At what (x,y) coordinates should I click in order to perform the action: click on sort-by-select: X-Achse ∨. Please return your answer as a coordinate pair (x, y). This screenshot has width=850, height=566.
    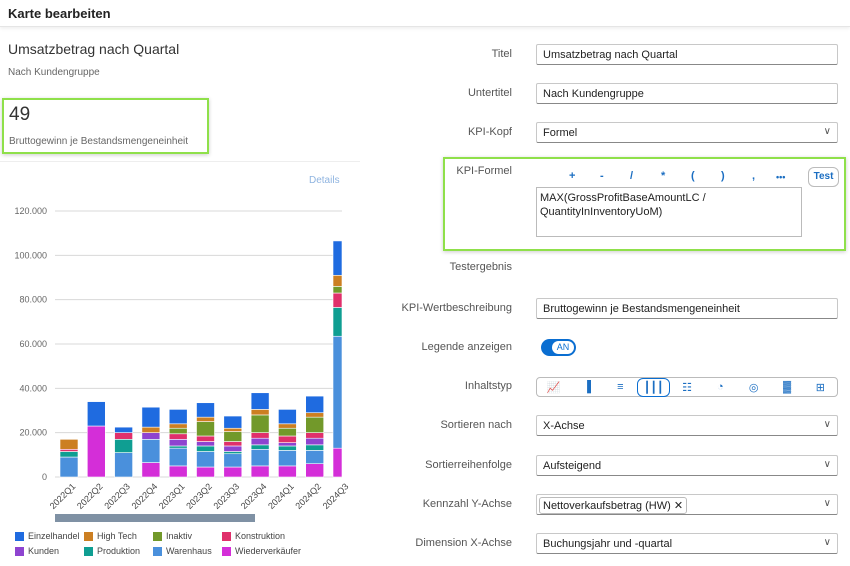
    Looking at the image, I should click on (687, 425).